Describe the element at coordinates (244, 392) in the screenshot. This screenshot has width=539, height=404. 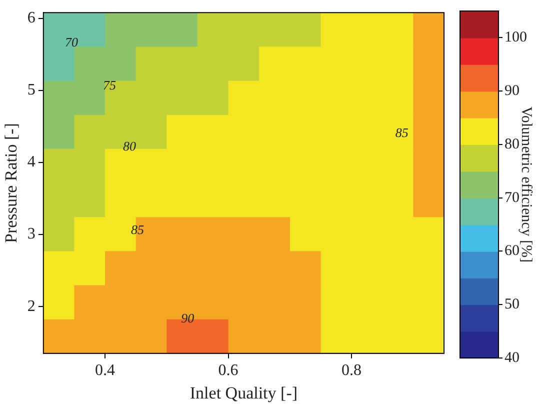
I see `x-axis-title: Inlet Quality [-]` at that location.